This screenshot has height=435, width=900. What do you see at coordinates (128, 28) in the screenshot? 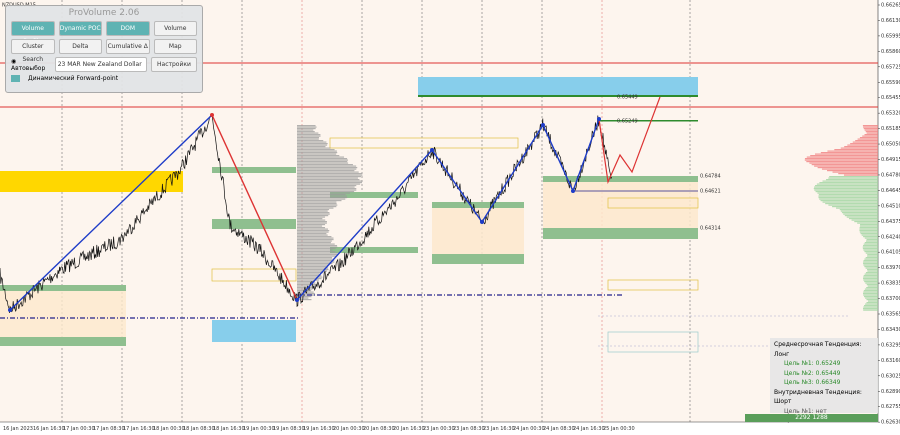
I see `panel-button: DOM` at bounding box center [128, 28].